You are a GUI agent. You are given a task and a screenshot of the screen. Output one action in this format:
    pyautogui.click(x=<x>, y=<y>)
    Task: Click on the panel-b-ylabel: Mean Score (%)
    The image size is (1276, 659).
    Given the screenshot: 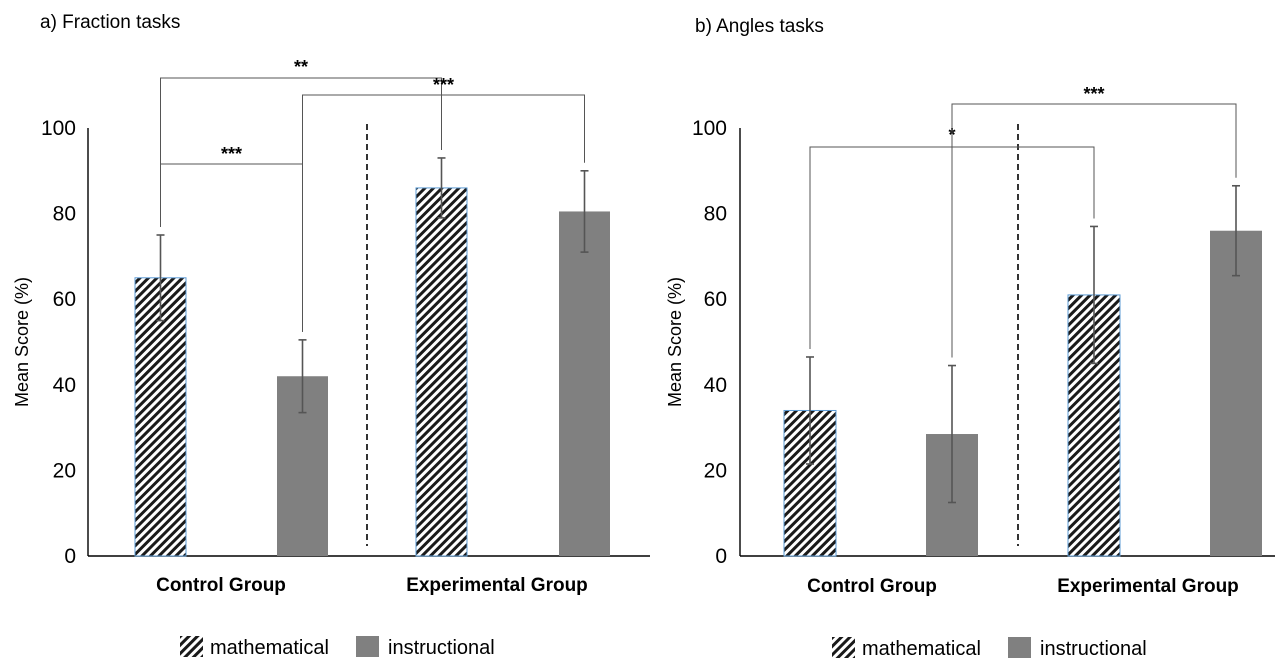 What is the action you would take?
    pyautogui.click(x=675, y=342)
    